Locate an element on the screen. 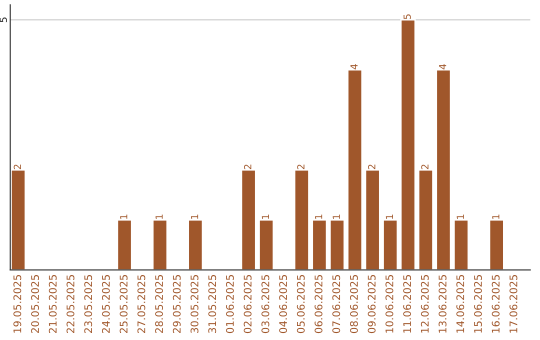 Image resolution: width=540 pixels, height=340 pixels. x-tick-label: 03.06.2025 is located at coordinates (265, 304).